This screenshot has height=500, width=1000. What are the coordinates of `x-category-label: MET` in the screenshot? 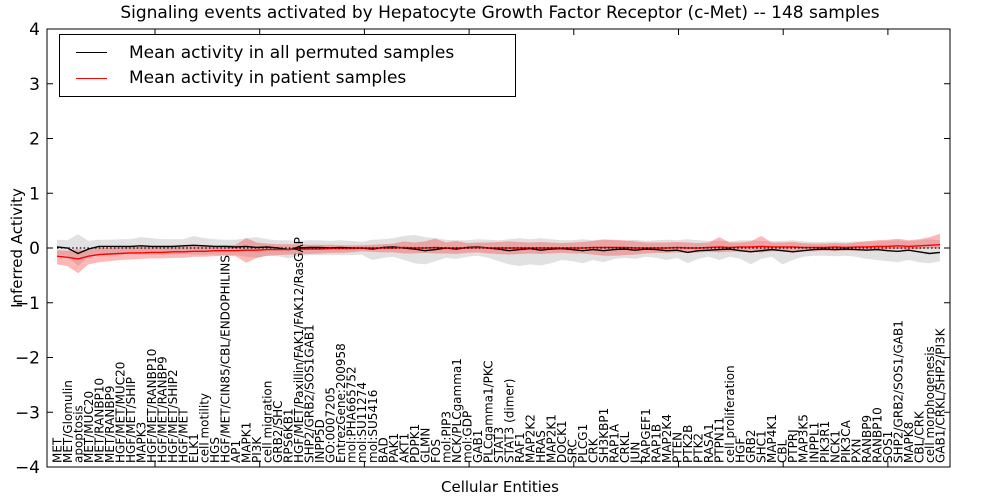 It's located at (57, 450).